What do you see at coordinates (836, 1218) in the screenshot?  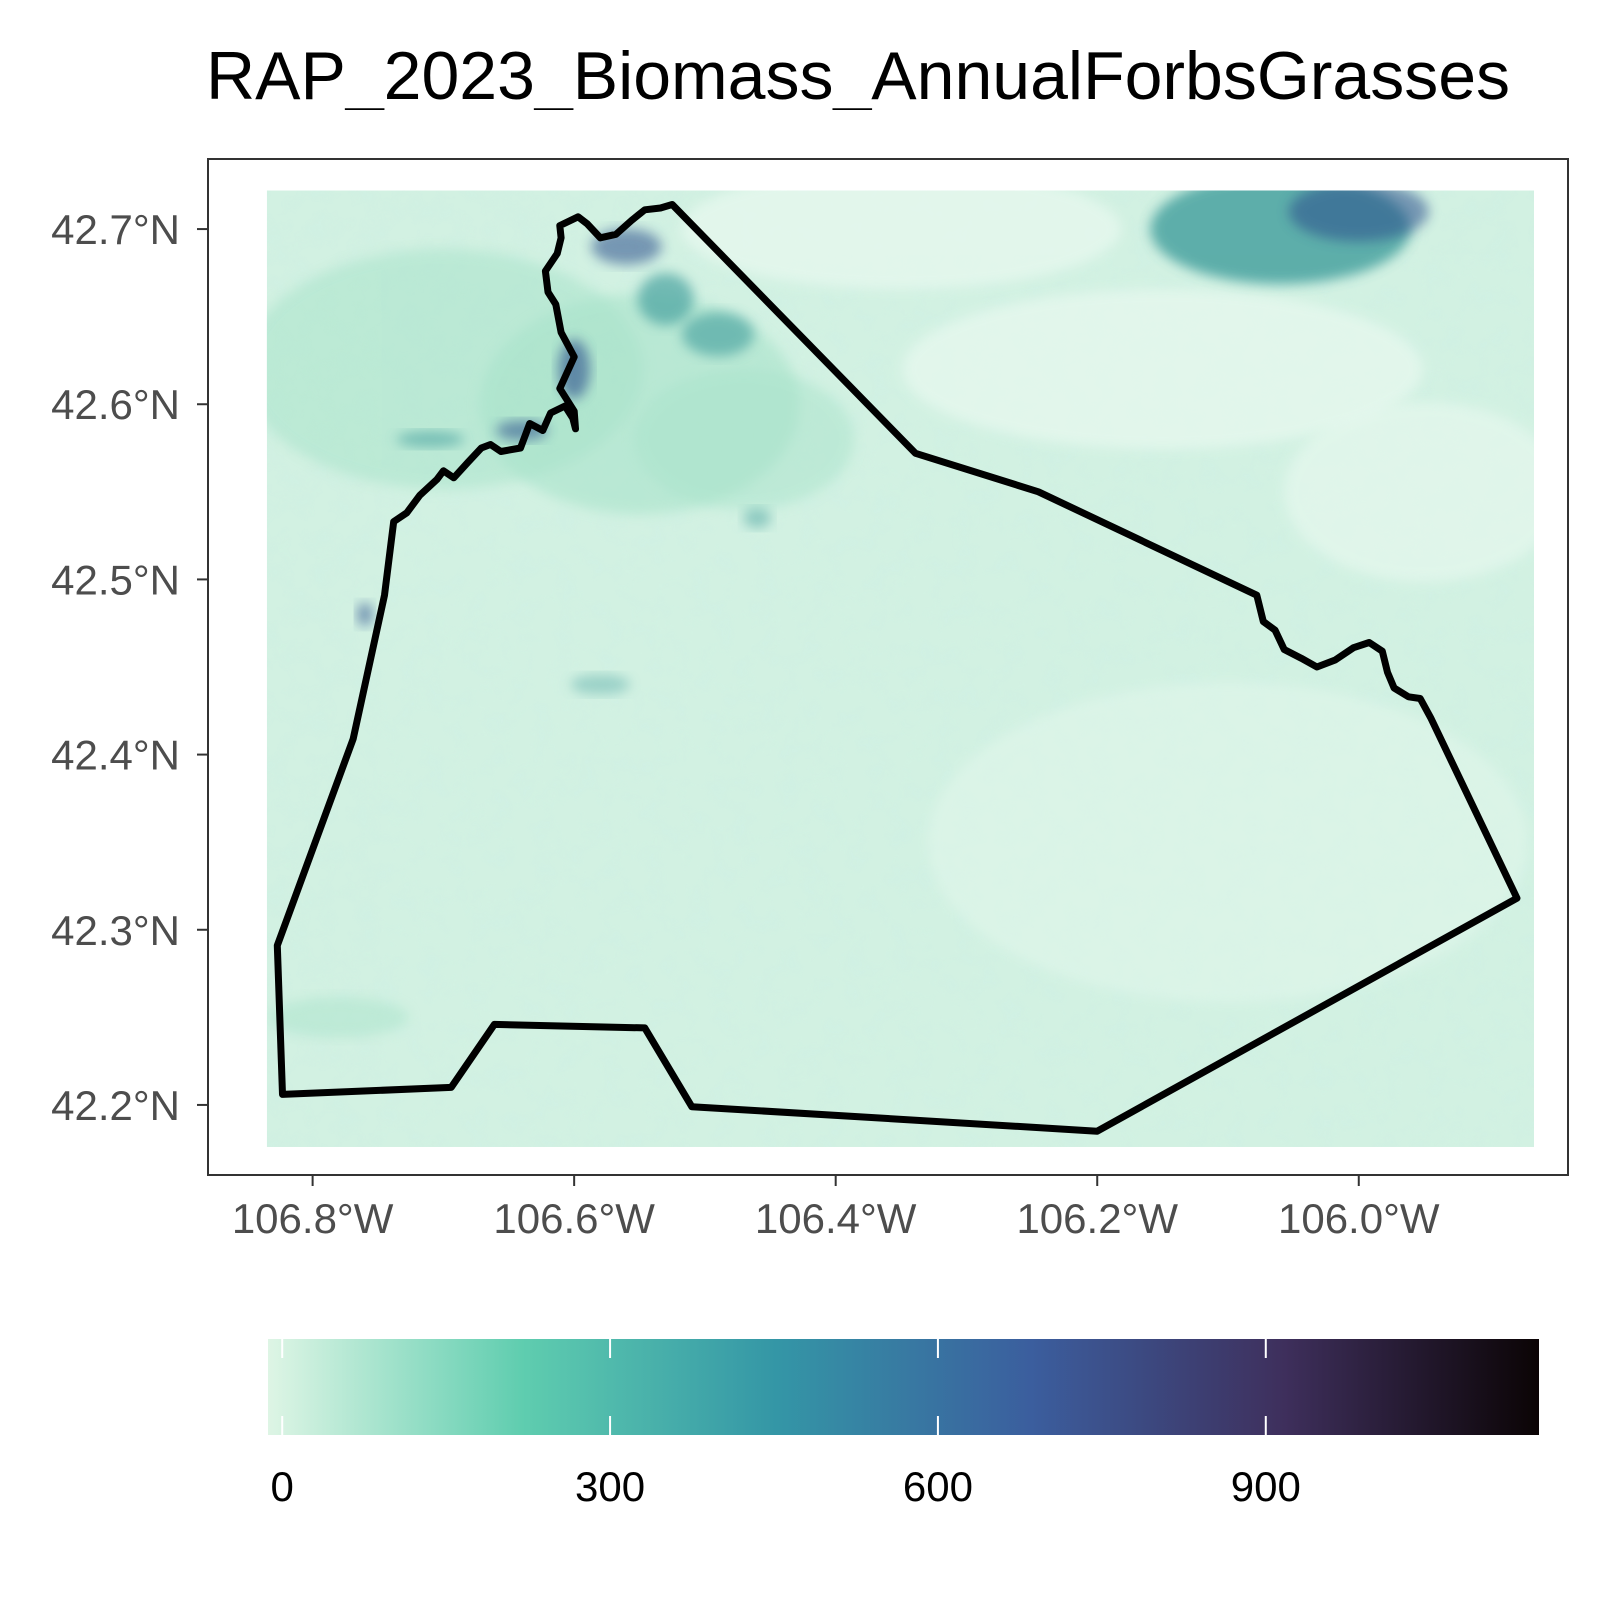 I see `x-tick-label: 106.4°W` at bounding box center [836, 1218].